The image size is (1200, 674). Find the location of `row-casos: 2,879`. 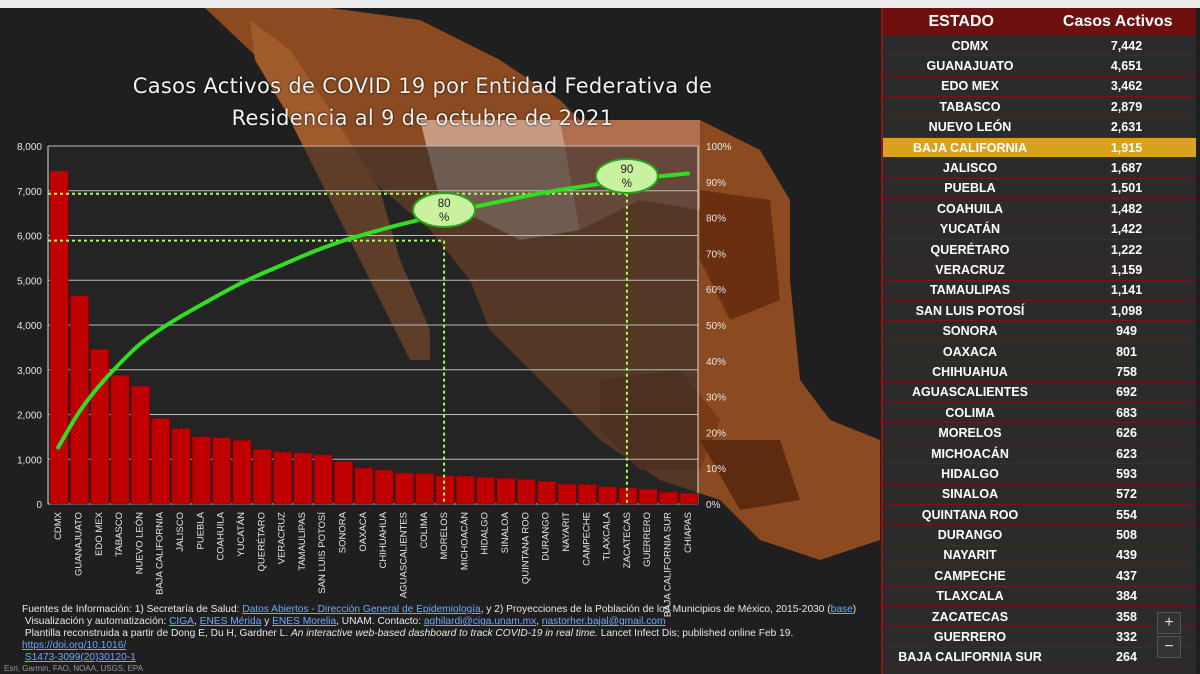

row-casos: 2,879 is located at coordinates (1126, 106).